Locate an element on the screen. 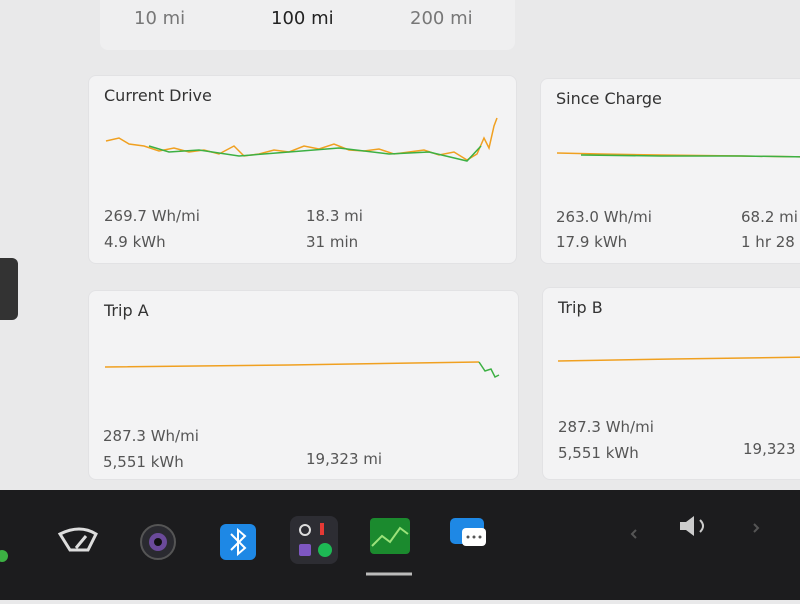 The image size is (800, 604). tab: 10 mi is located at coordinates (160, 18).